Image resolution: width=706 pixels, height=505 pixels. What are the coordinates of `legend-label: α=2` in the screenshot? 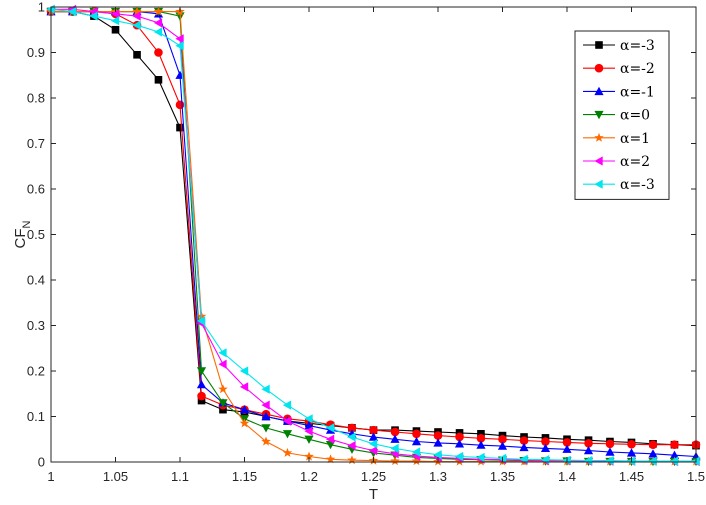 It's located at (635, 162).